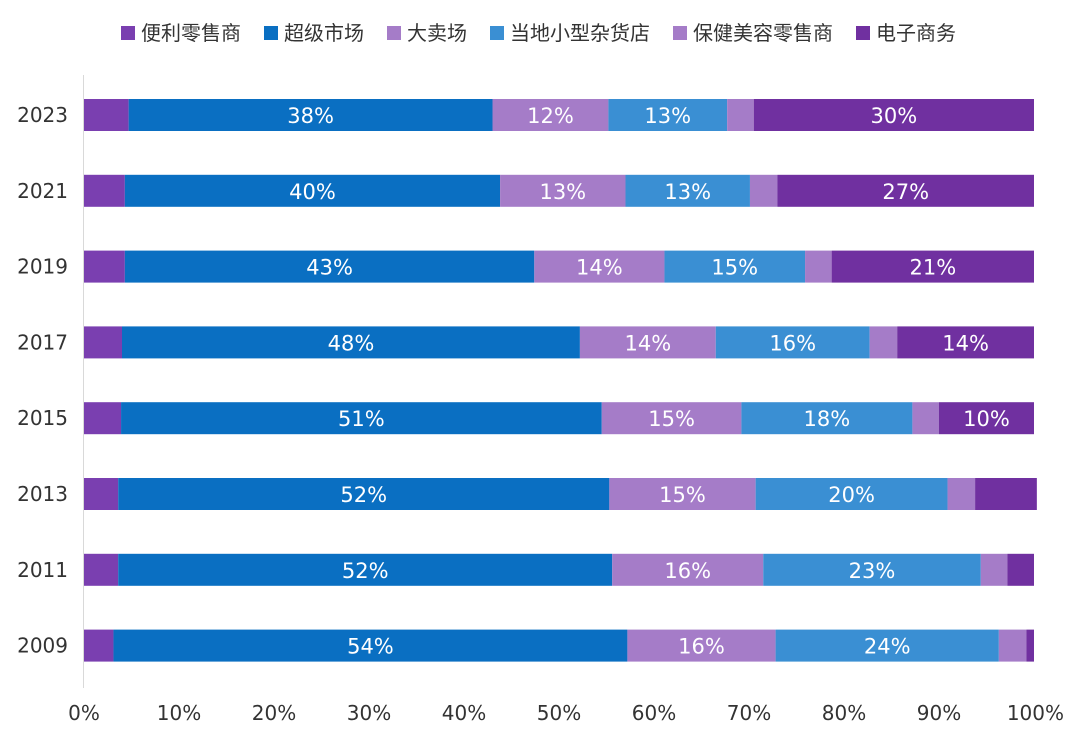  I want to click on x-tick-label: 100%, so click(1035, 713).